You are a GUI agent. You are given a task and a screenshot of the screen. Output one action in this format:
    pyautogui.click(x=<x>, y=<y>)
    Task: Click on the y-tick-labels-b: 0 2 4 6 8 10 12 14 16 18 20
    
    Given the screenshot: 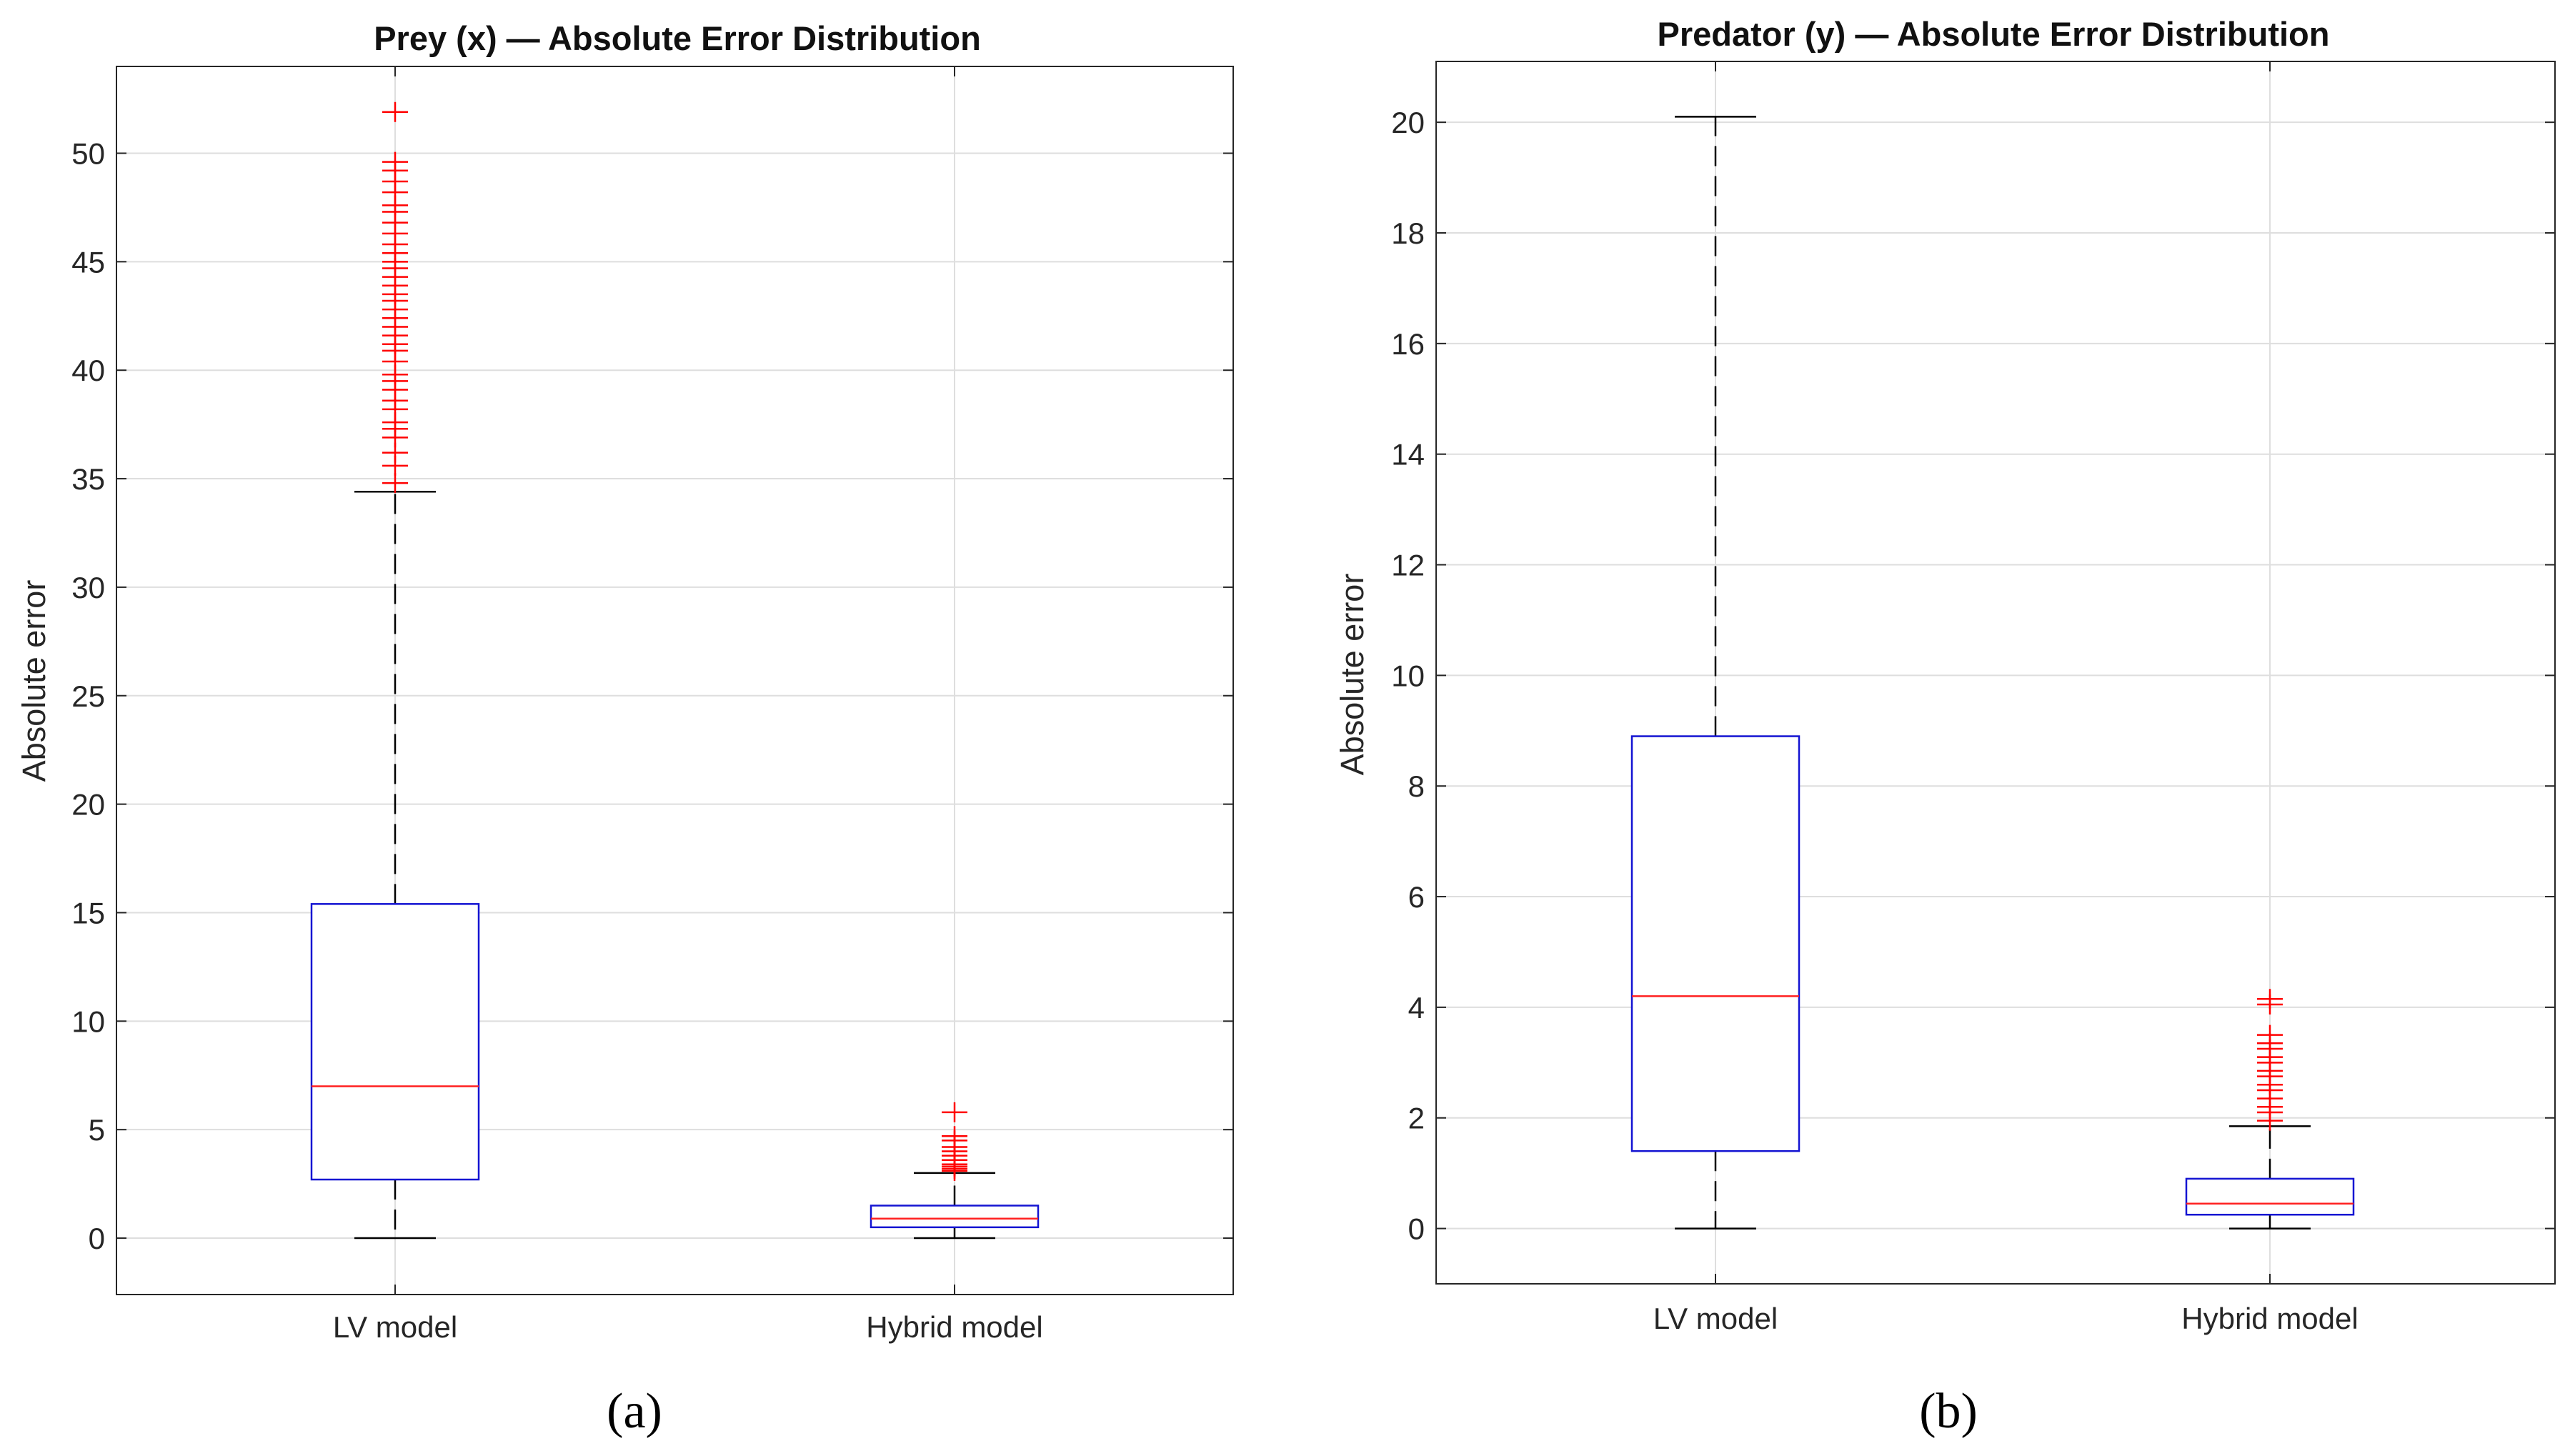 What is the action you would take?
    pyautogui.click(x=1408, y=675)
    